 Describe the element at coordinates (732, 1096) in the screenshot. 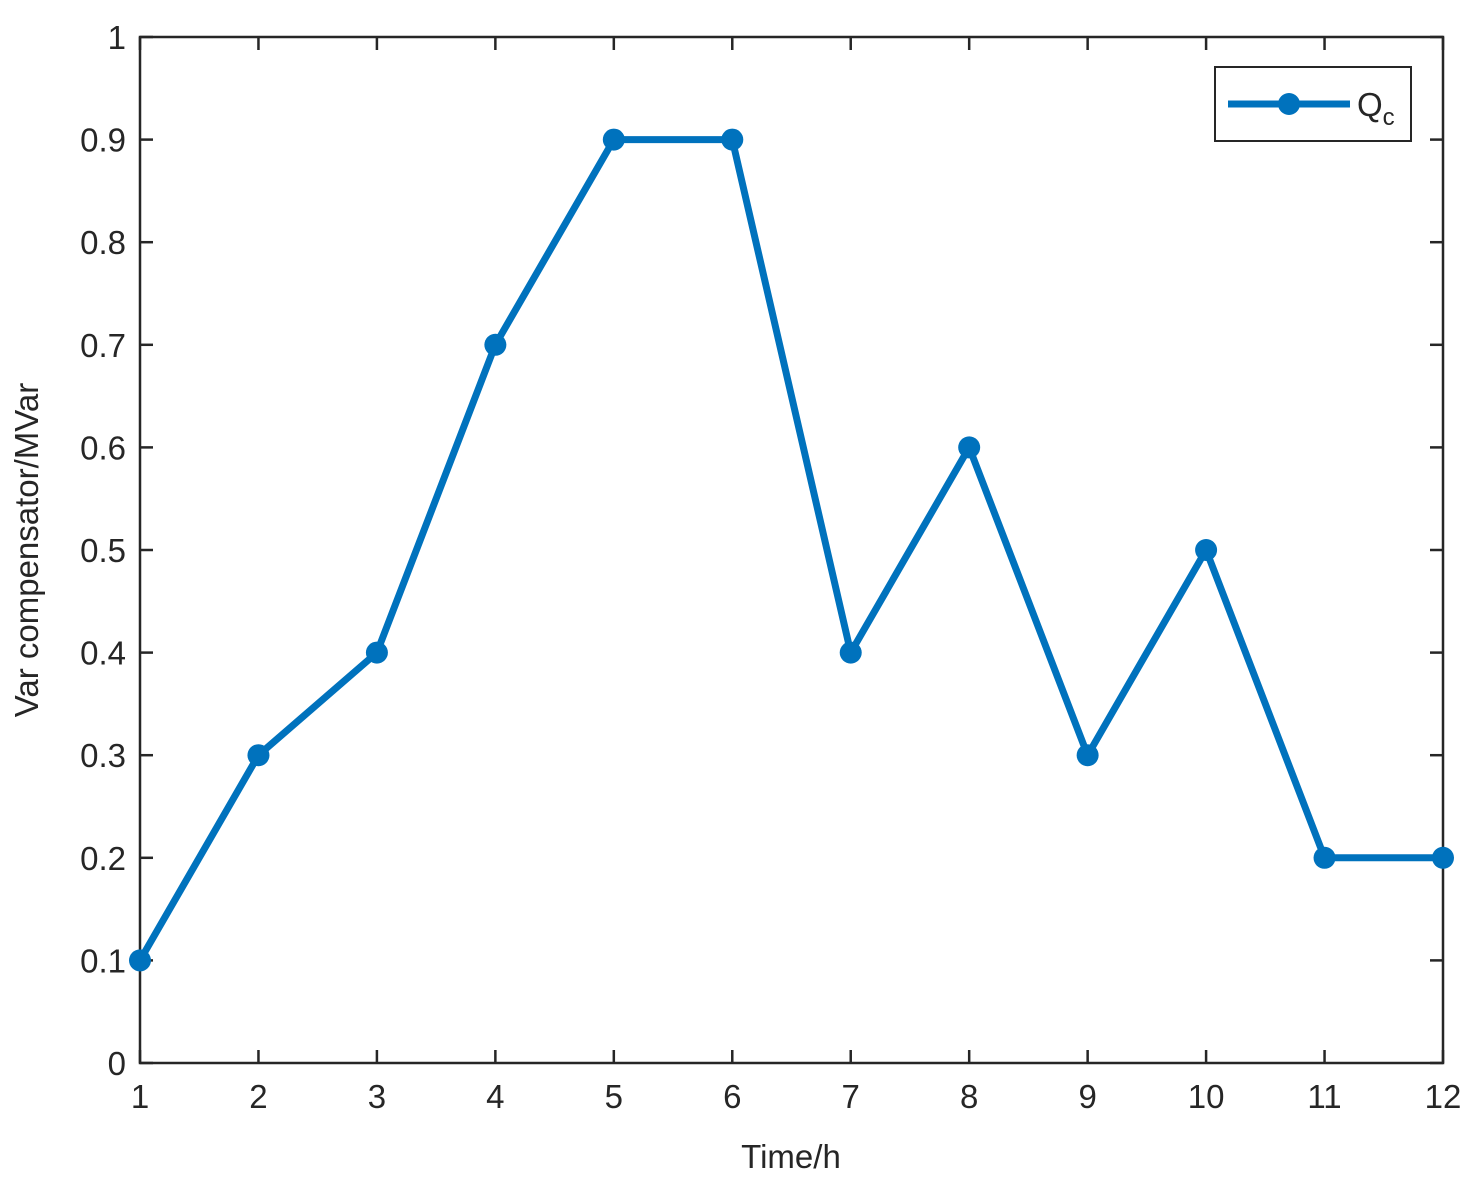

I see `x-tick-label: 6` at that location.